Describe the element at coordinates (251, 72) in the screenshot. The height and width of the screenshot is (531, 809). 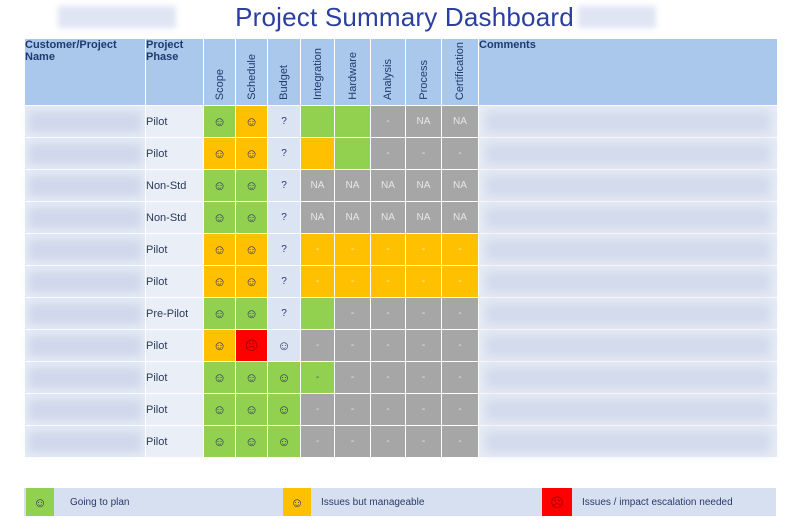
I see `header-schedule: Schedule` at that location.